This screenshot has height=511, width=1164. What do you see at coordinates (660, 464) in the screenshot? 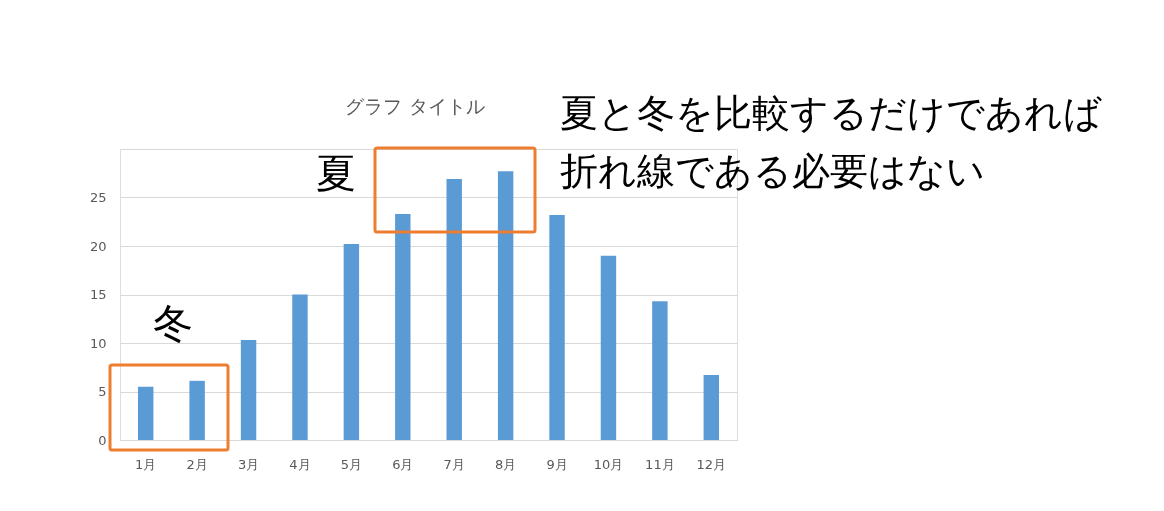
I see `x-tick-label: 11月` at bounding box center [660, 464].